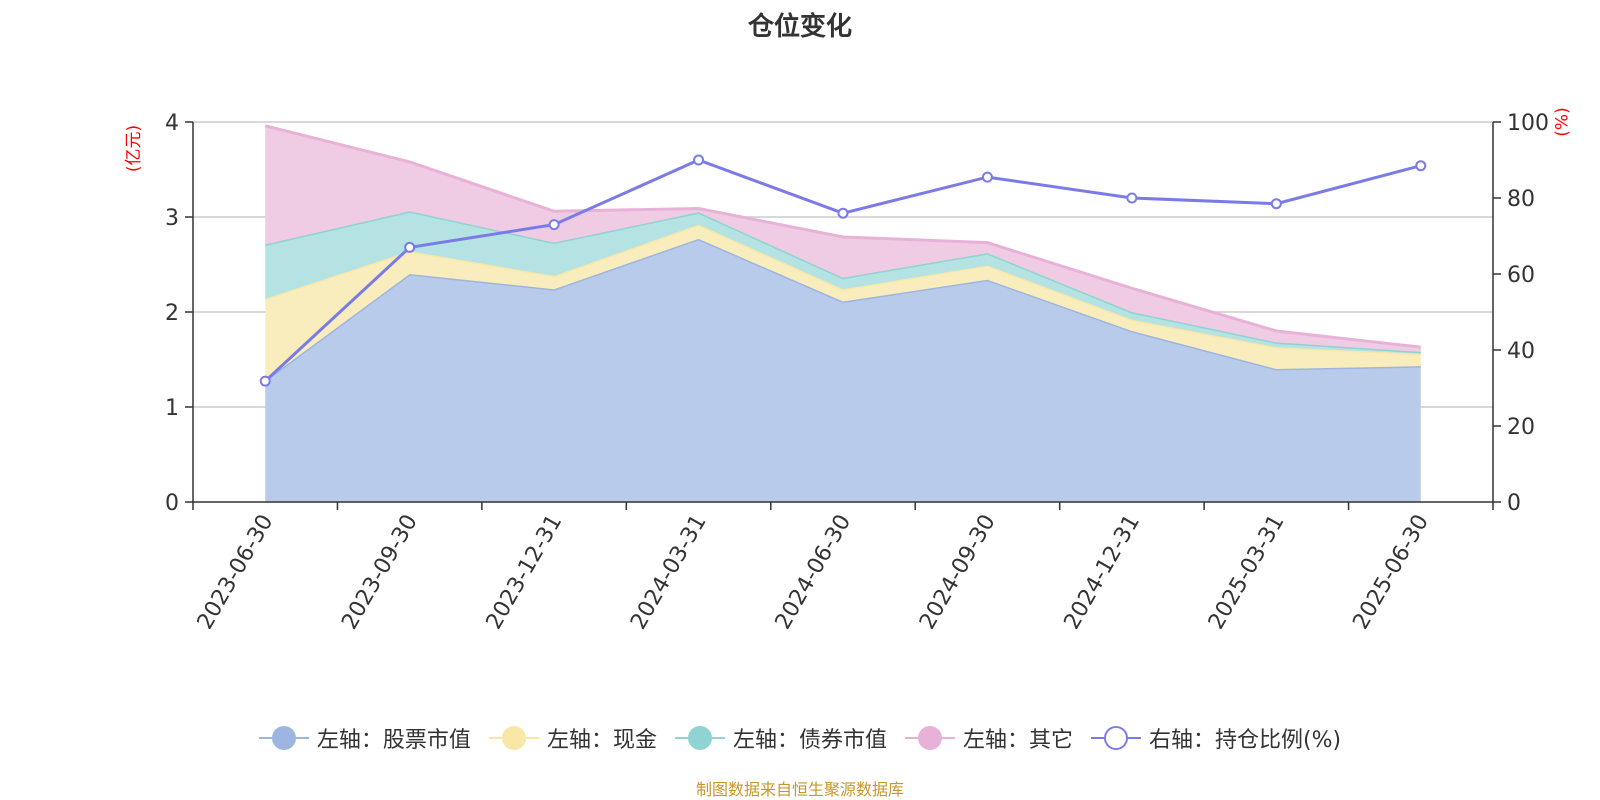 This screenshot has width=1600, height=800. I want to click on x-tick-label: 2023-06-30, so click(236, 572).